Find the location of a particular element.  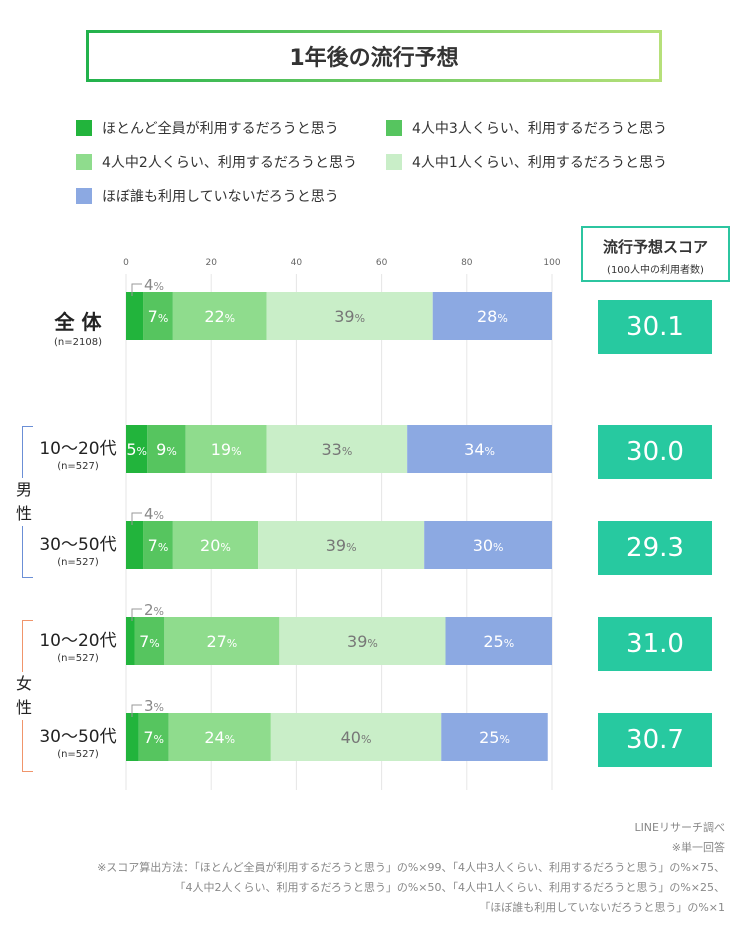

score-value: 29.3 is located at coordinates (655, 548).